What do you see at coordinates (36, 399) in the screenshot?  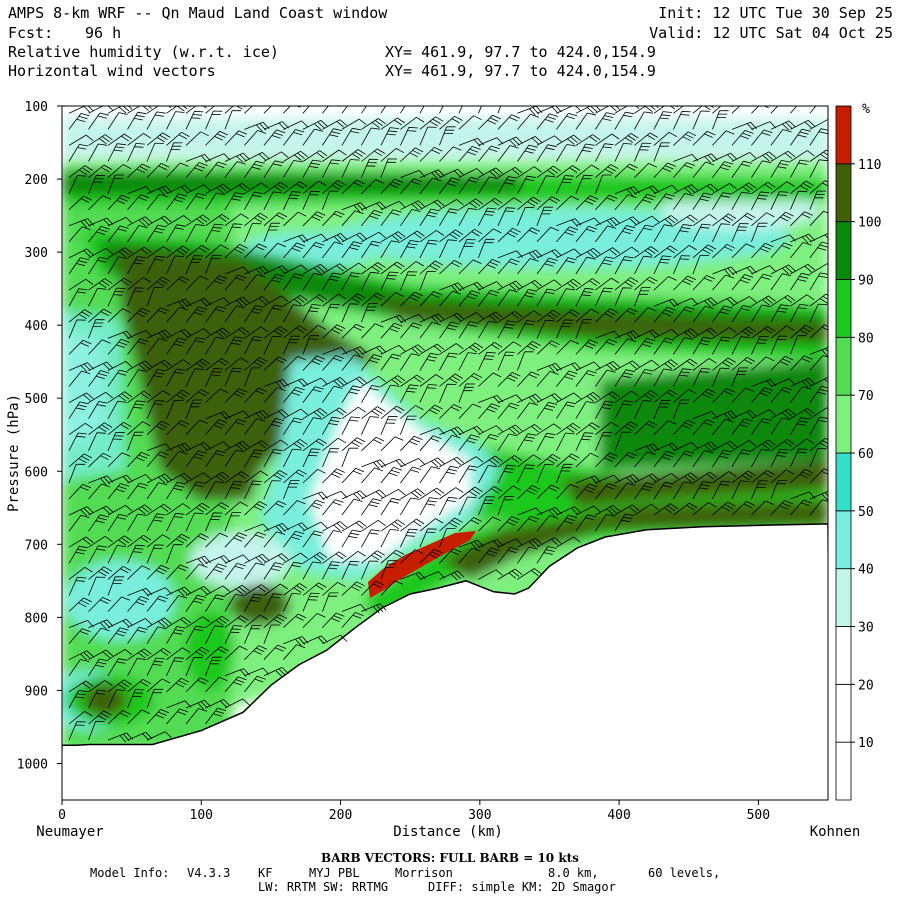 I see `y-tick-label: 500` at bounding box center [36, 399].